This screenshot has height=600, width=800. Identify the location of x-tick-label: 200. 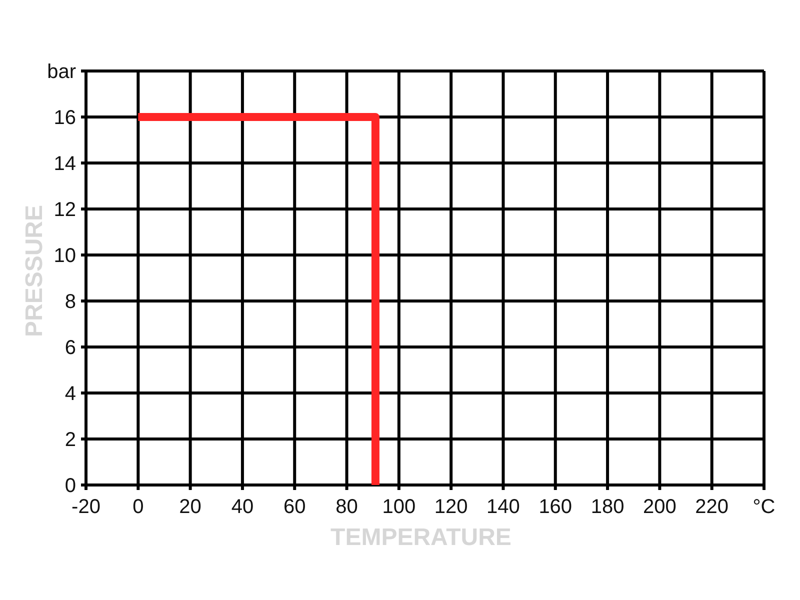
(659, 507).